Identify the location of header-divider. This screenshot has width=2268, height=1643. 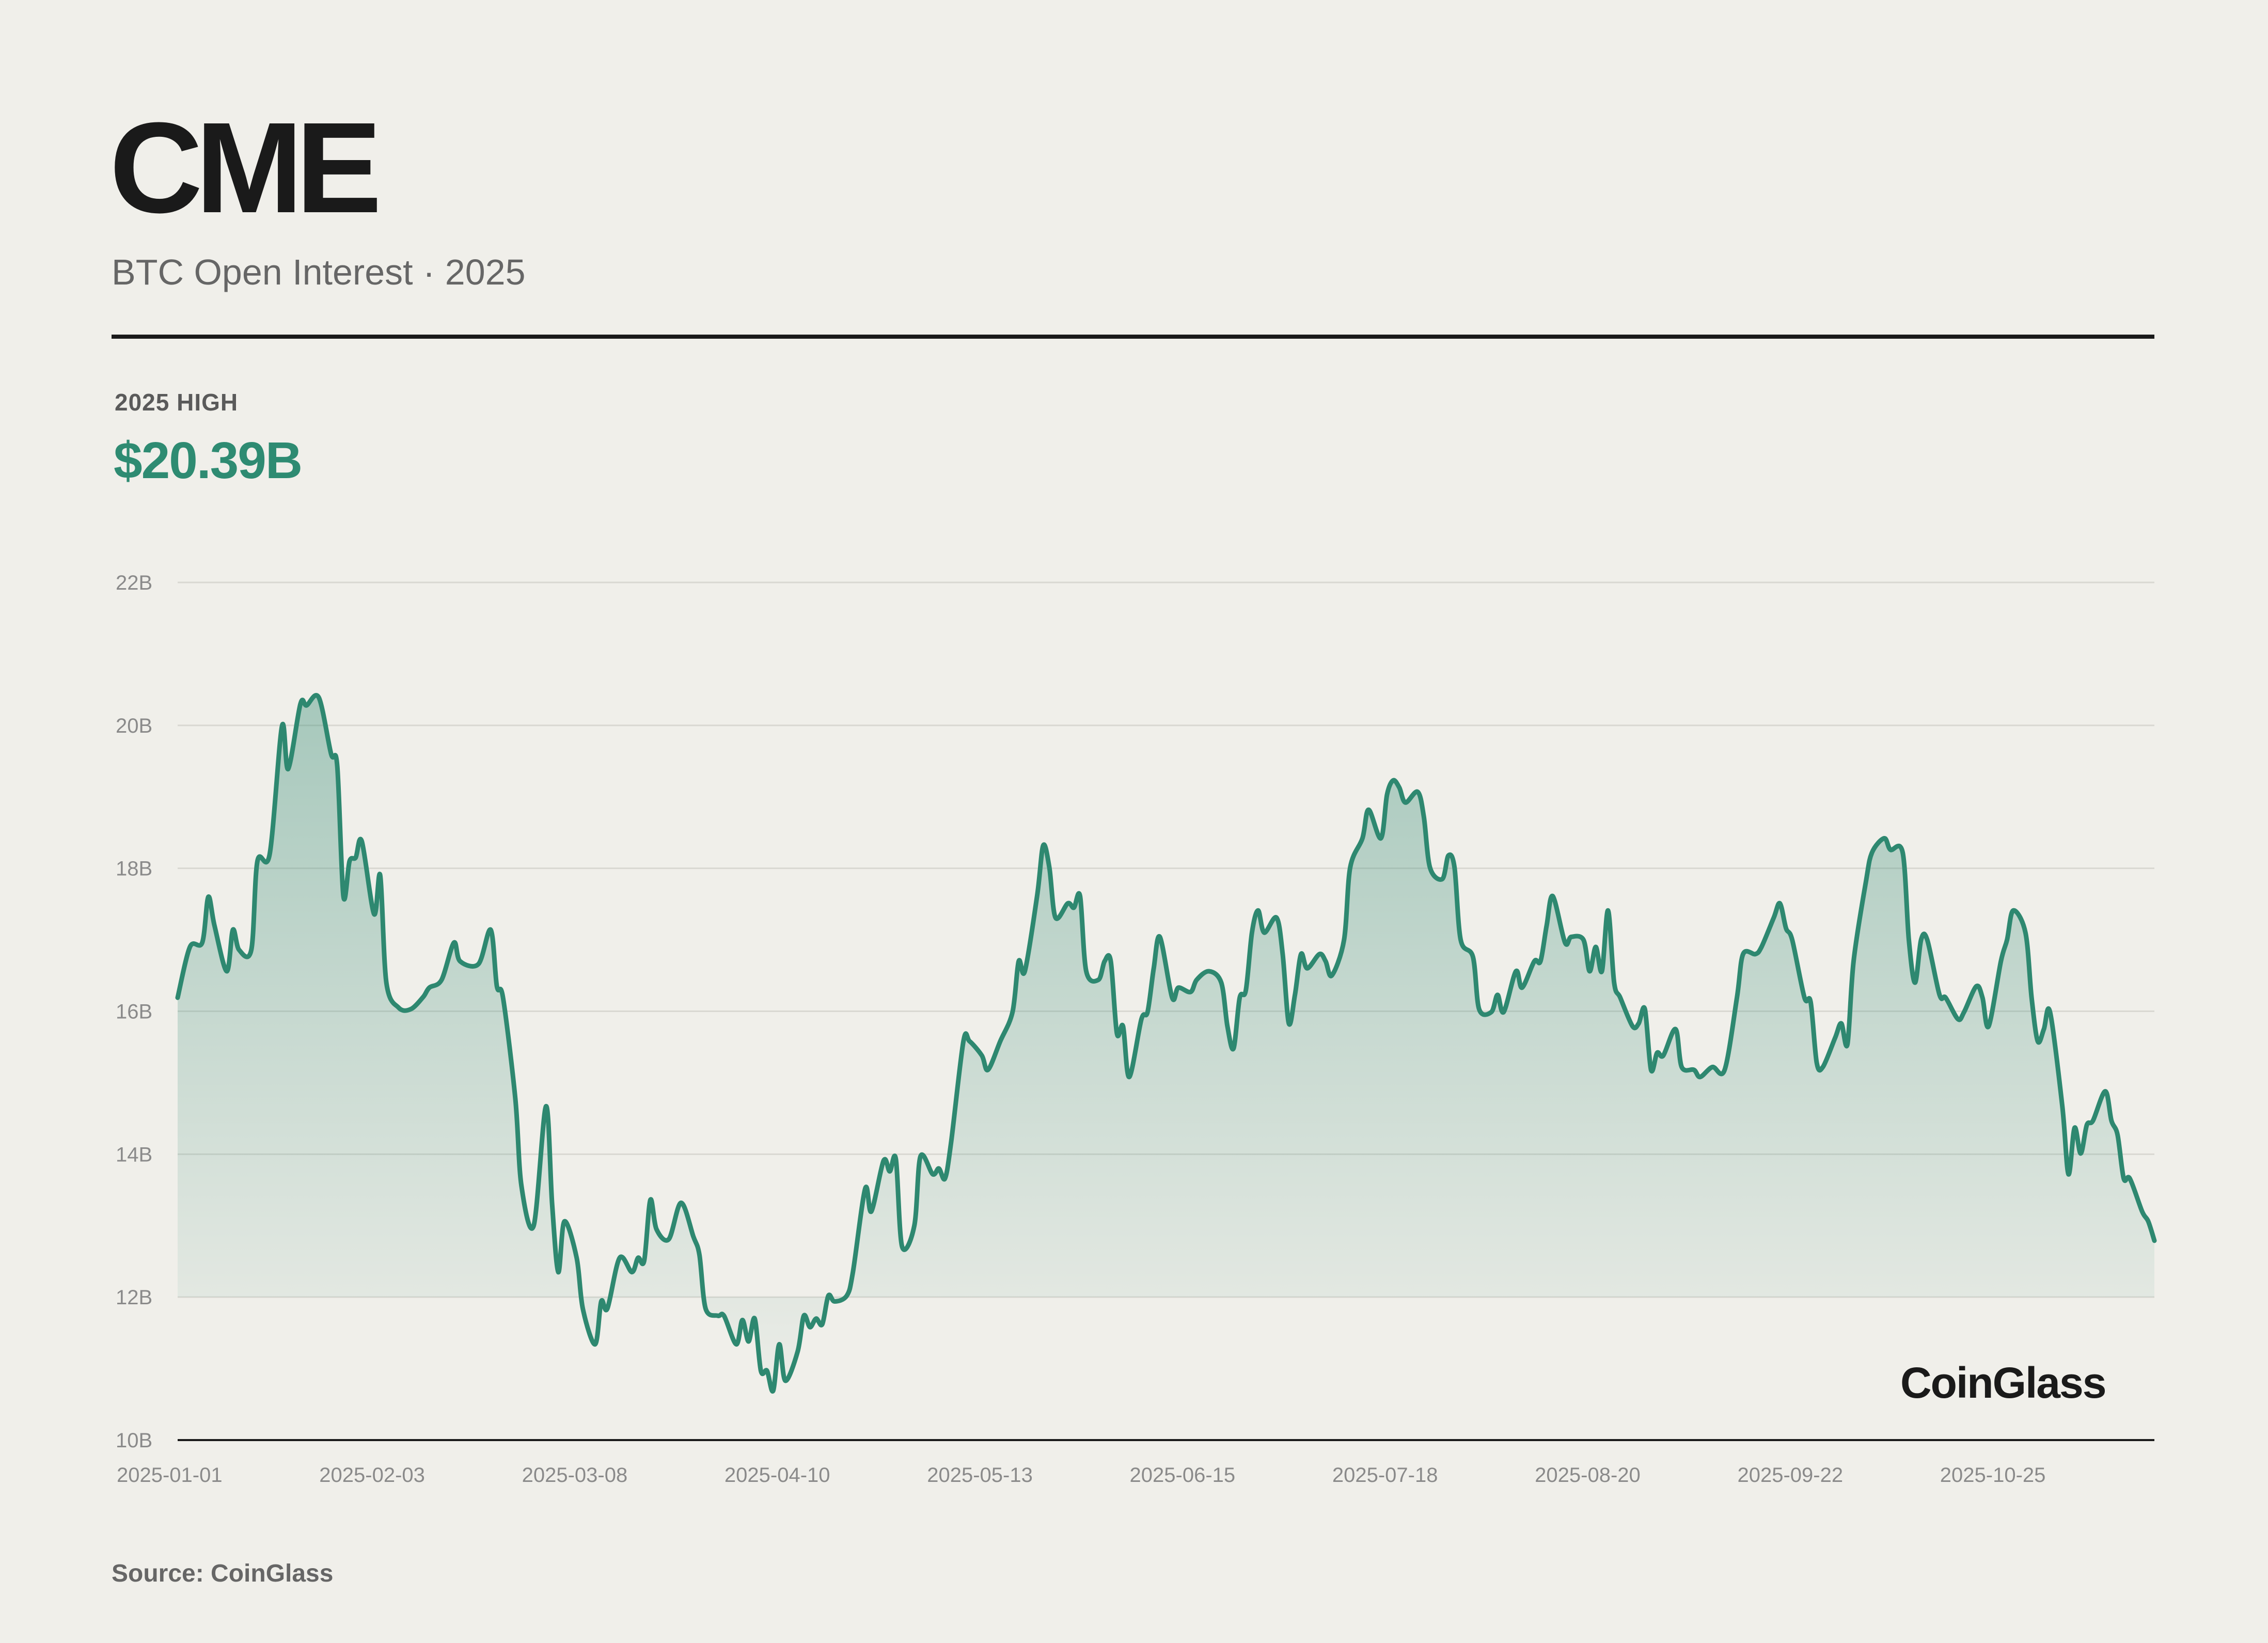
(1133, 337).